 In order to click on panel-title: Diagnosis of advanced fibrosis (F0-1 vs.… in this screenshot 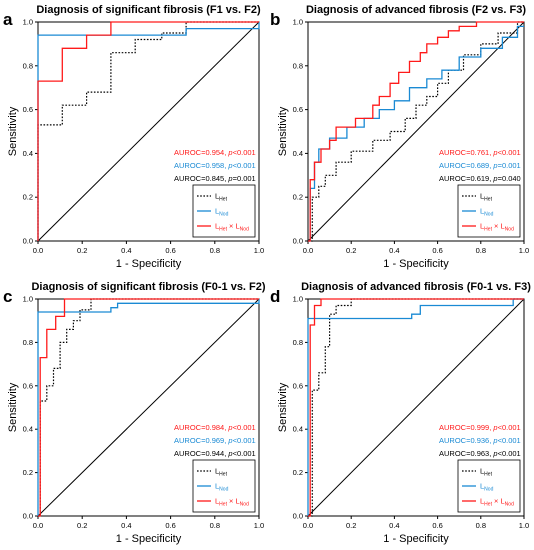, I will do `click(416, 287)`.